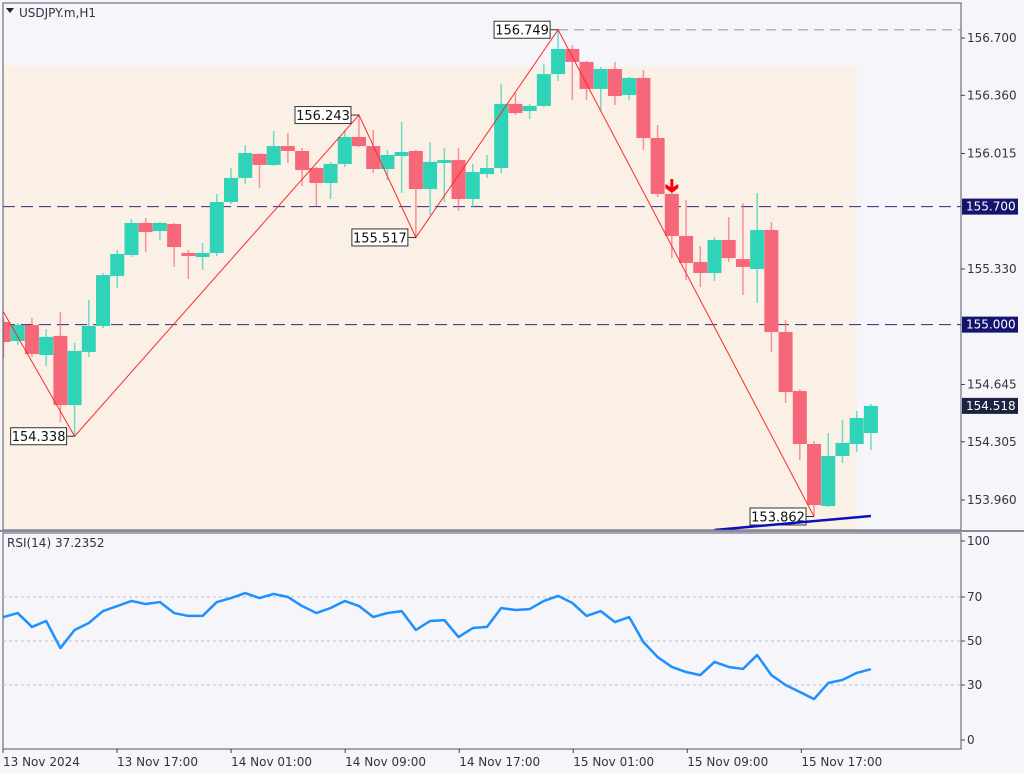  I want to click on time-tick-label: 13 Nov 2024, so click(41, 762).